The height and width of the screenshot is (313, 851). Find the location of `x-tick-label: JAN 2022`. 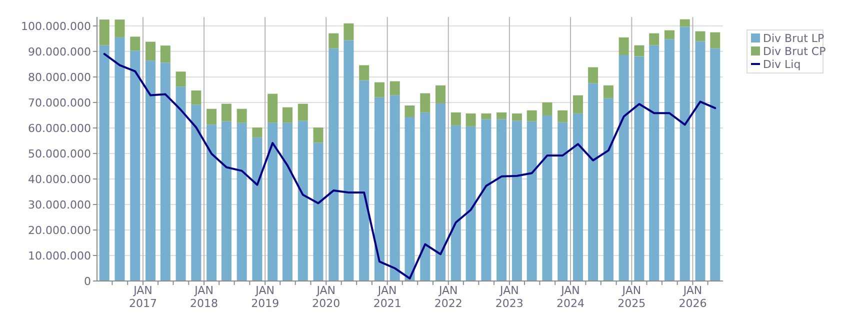

x-tick-label: JAN 2022 is located at coordinates (448, 297).